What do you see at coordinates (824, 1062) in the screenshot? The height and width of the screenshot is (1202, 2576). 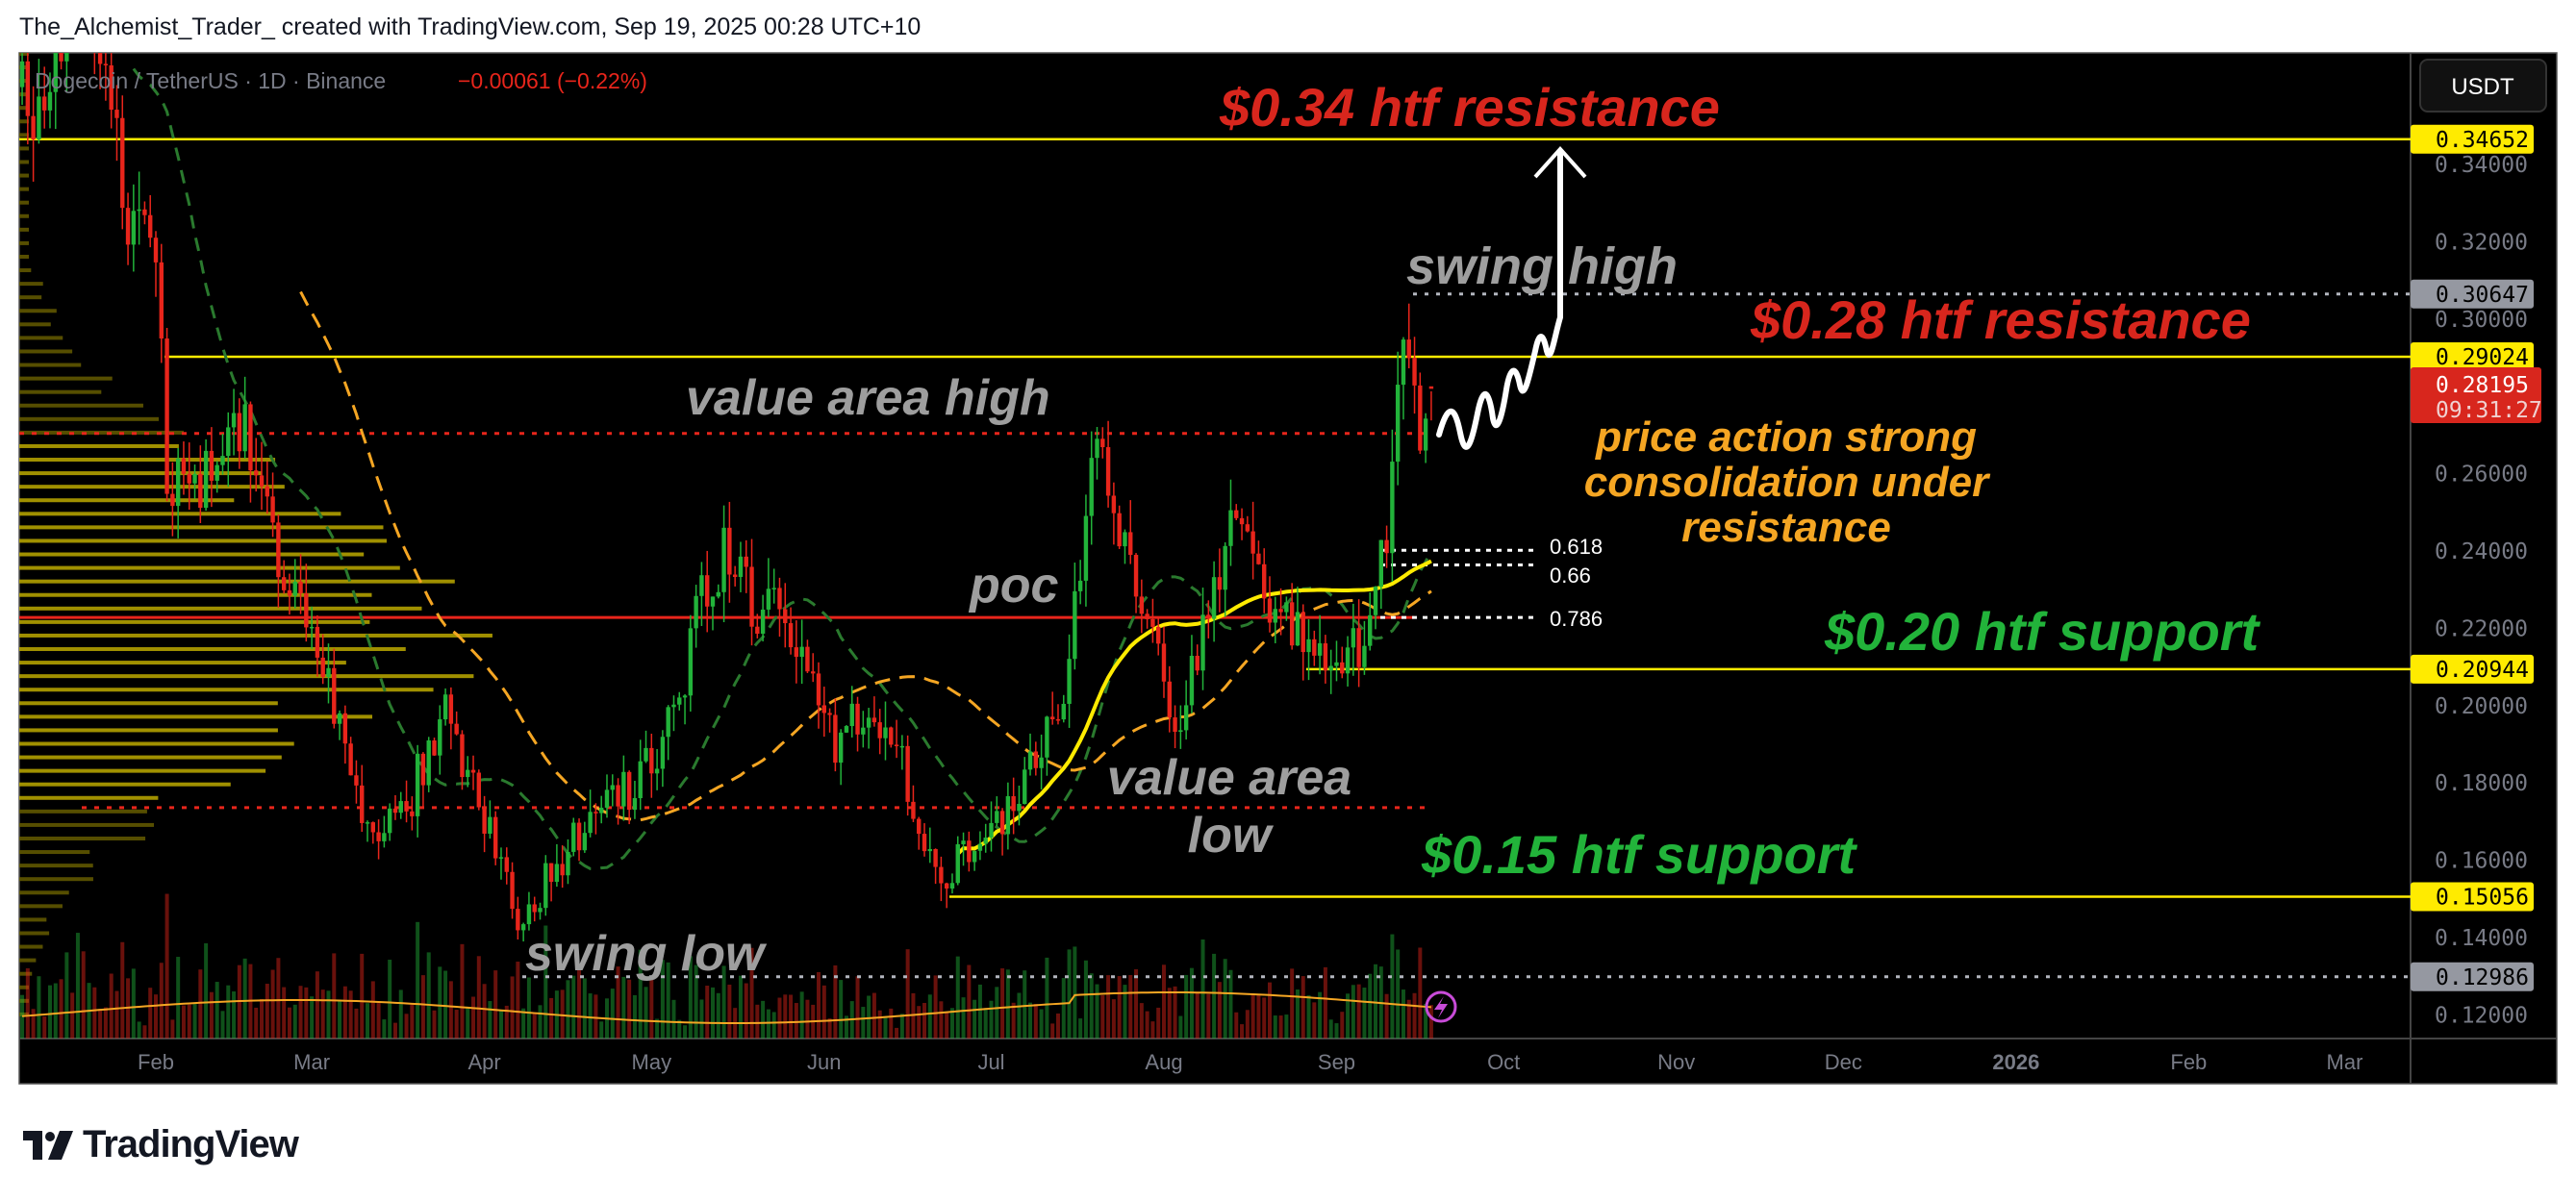 I see `time-tick: Jun` at bounding box center [824, 1062].